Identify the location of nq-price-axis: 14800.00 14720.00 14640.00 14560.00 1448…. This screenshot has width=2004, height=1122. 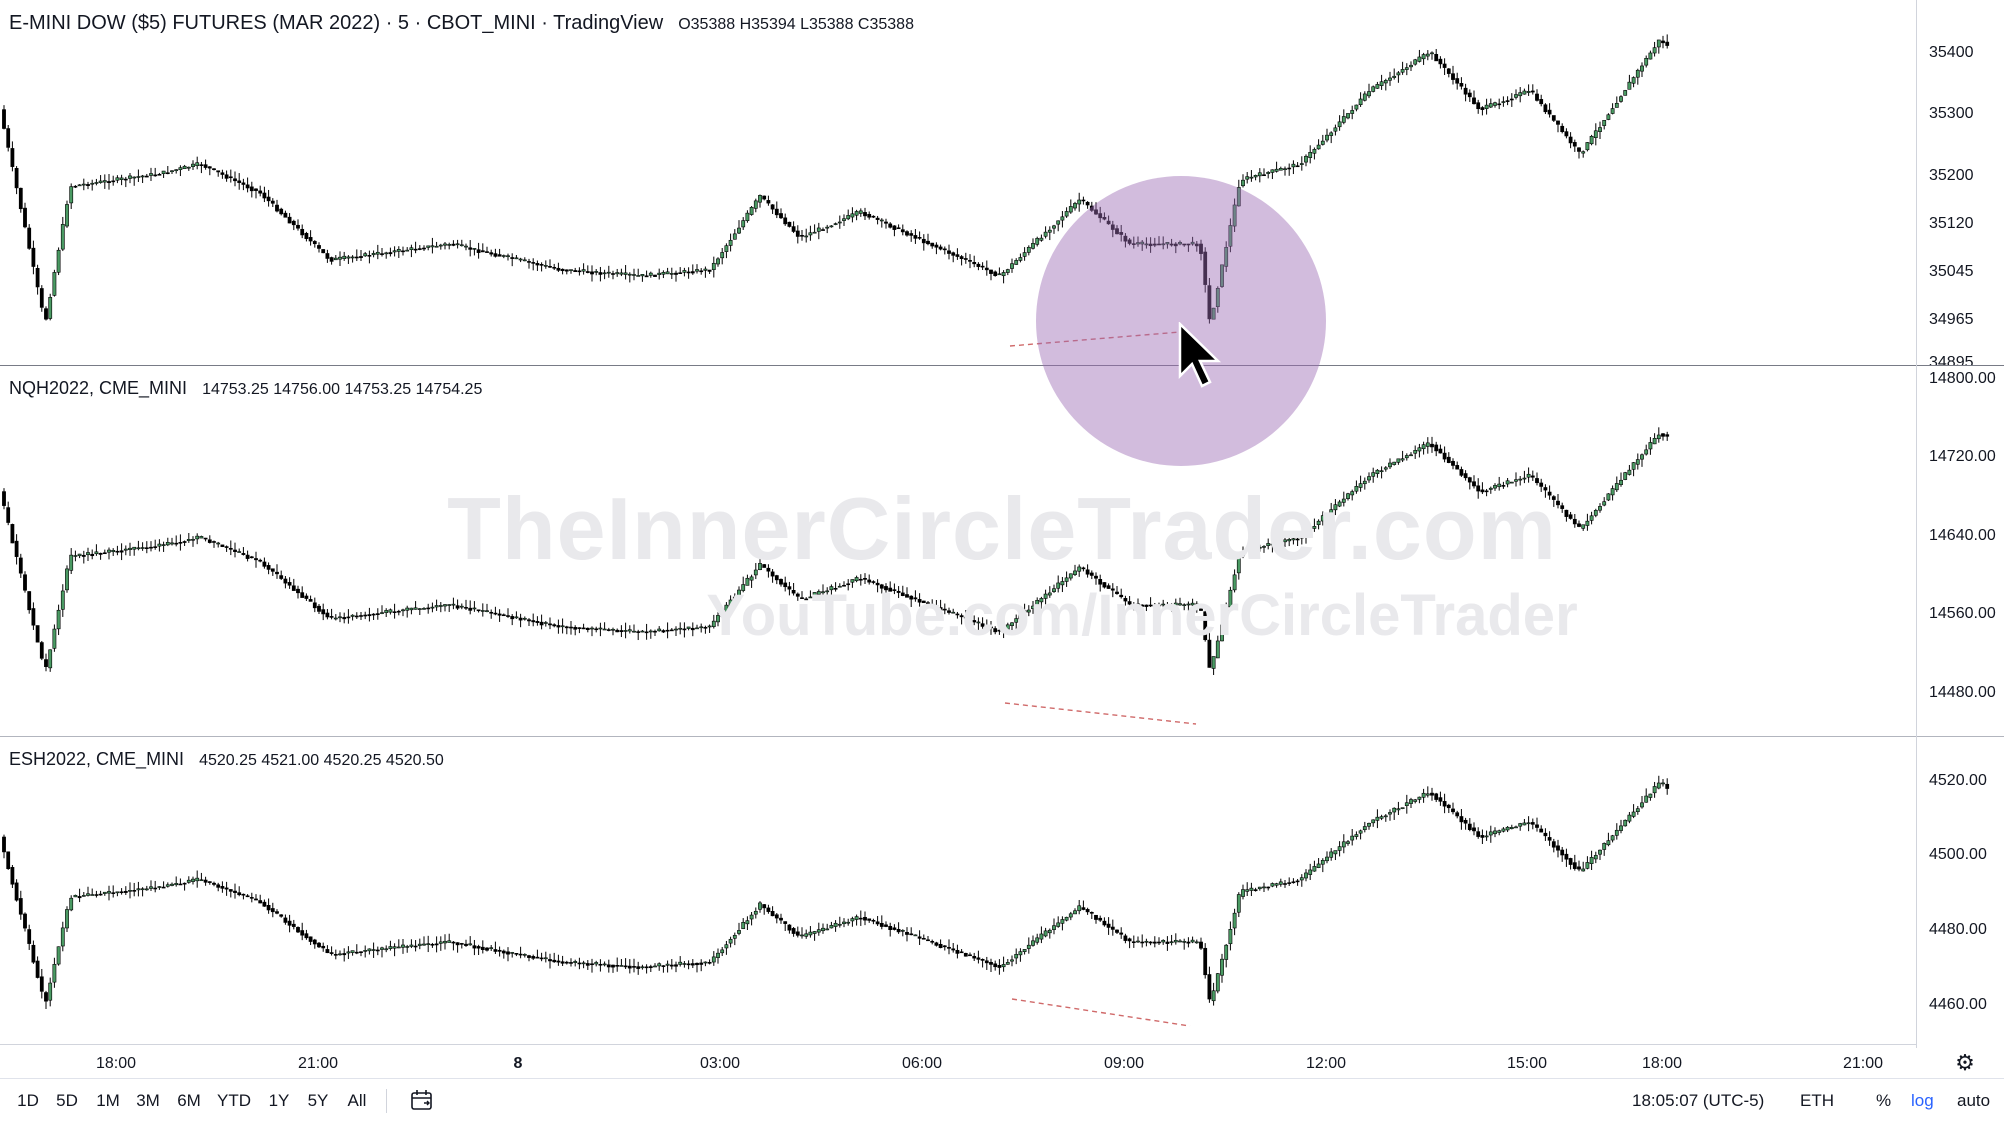
(1960, 550).